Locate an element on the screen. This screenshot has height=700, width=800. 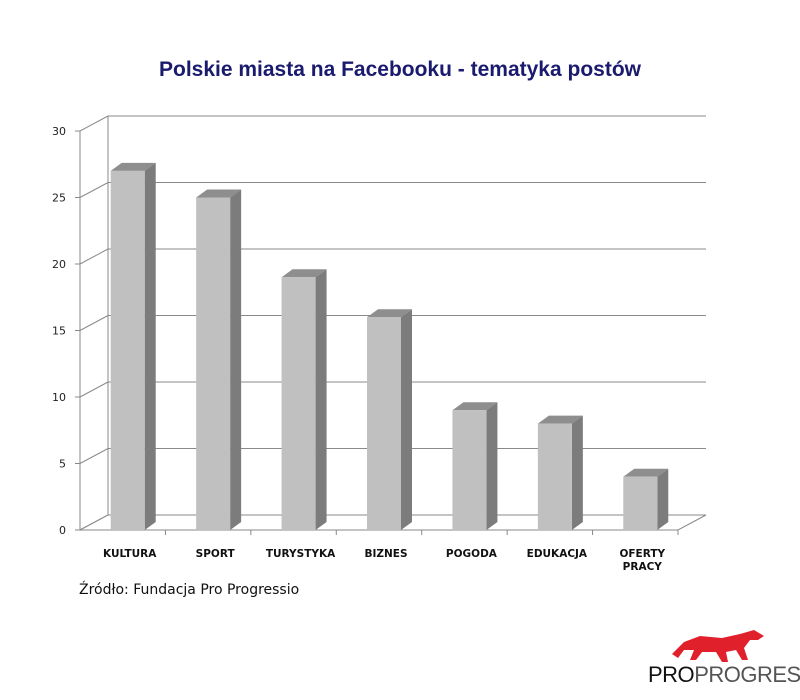
bar-sport is located at coordinates (219, 359).